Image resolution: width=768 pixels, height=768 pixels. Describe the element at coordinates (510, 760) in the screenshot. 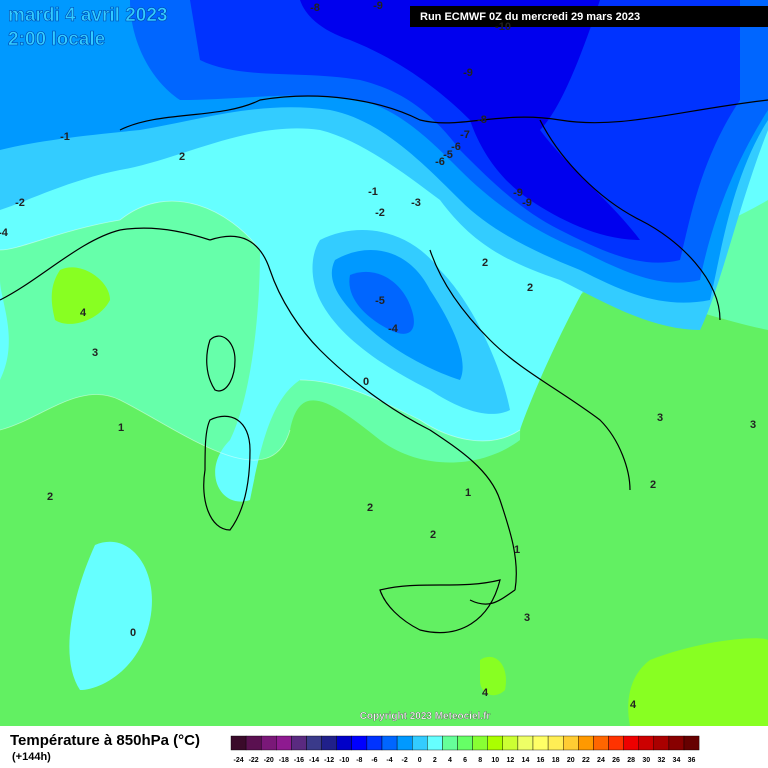

I see `scale-label: 12` at that location.